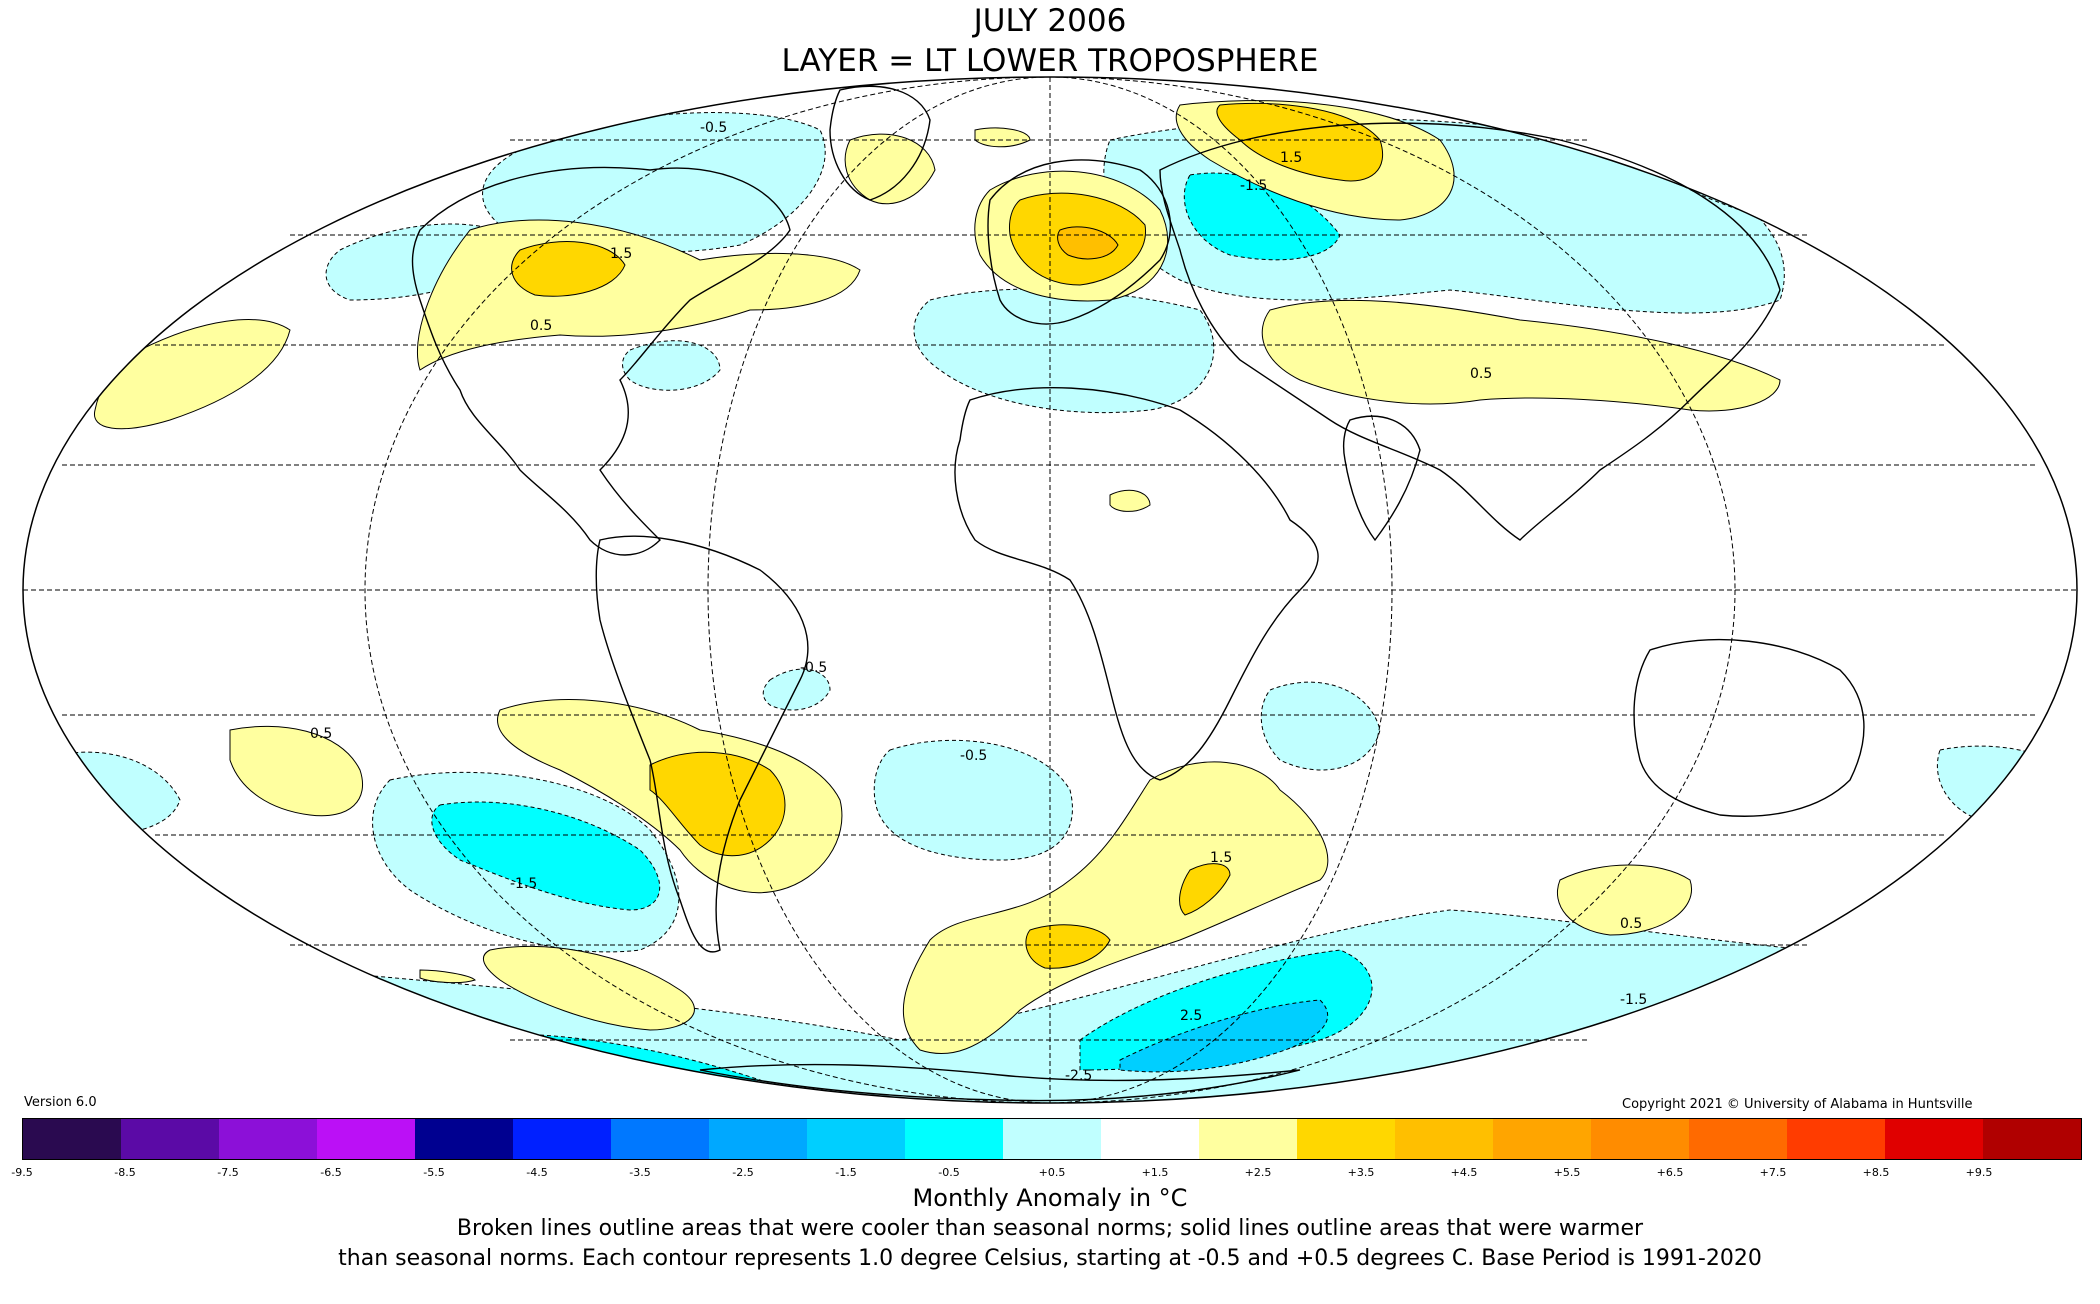  What do you see at coordinates (1052, 1172) in the screenshot?
I see `colorbar-tick-label: +0.5` at bounding box center [1052, 1172].